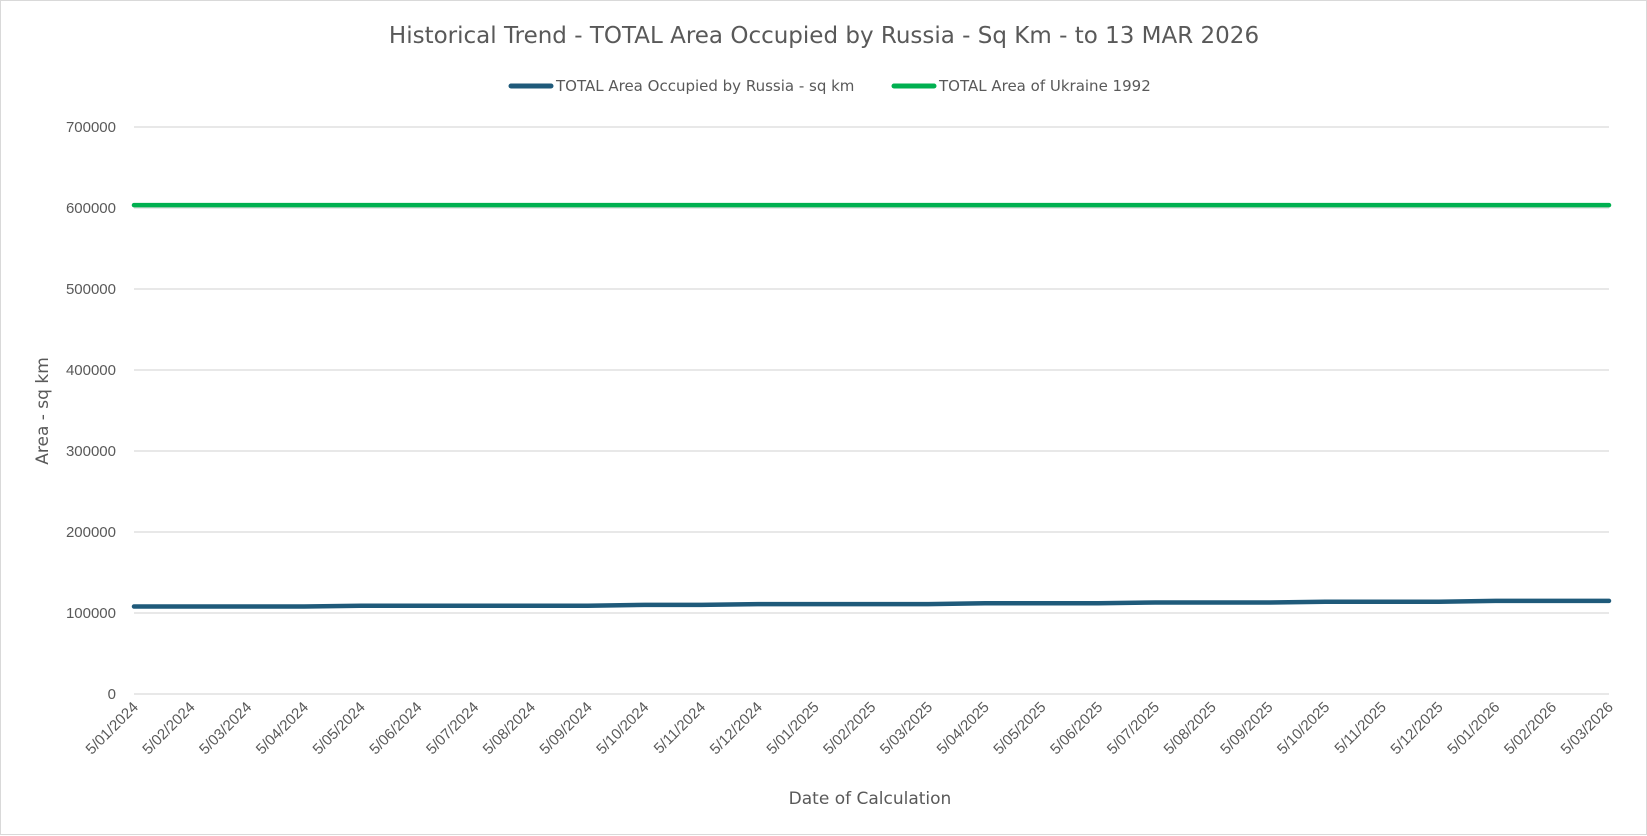  Describe the element at coordinates (1473, 728) in the screenshot. I see `x-tick-label: 5/01/2026` at that location.